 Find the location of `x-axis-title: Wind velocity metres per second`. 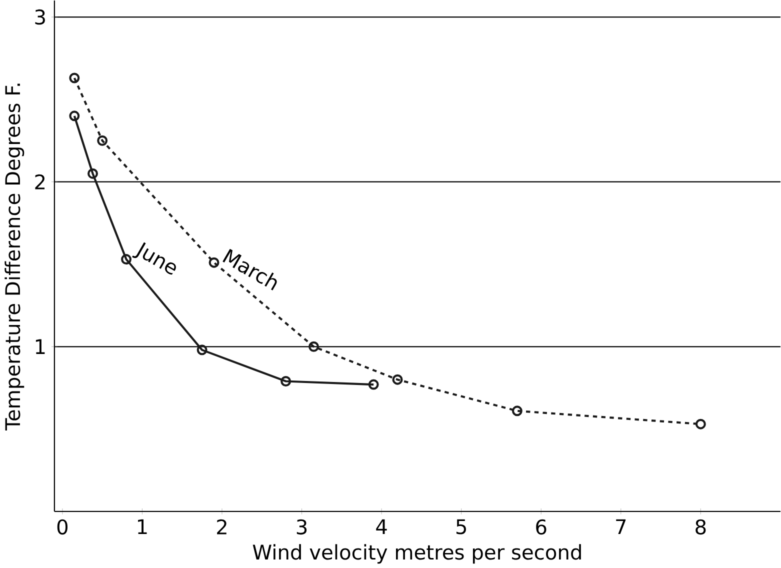

x-axis-title: Wind velocity metres per second is located at coordinates (416, 554).